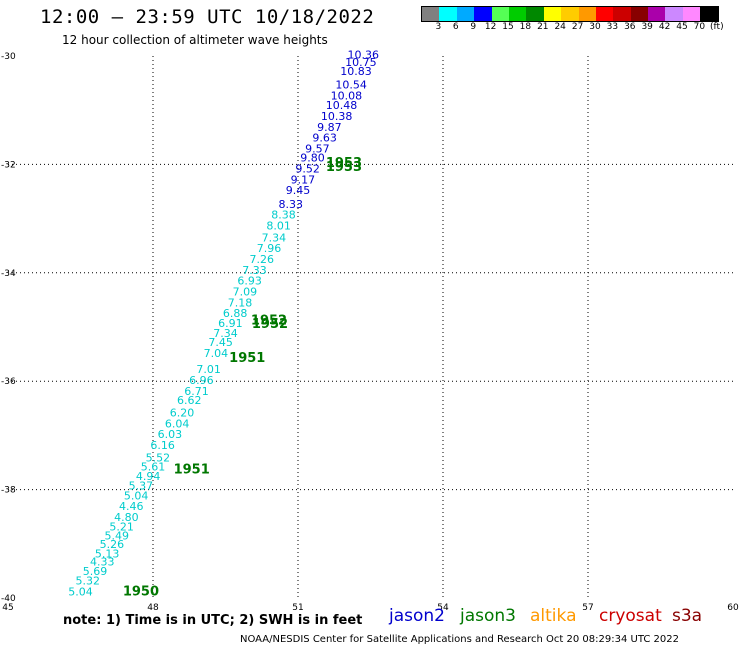 The width and height of the screenshot is (740, 650). I want to click on swh-label: 10.48, so click(342, 105).